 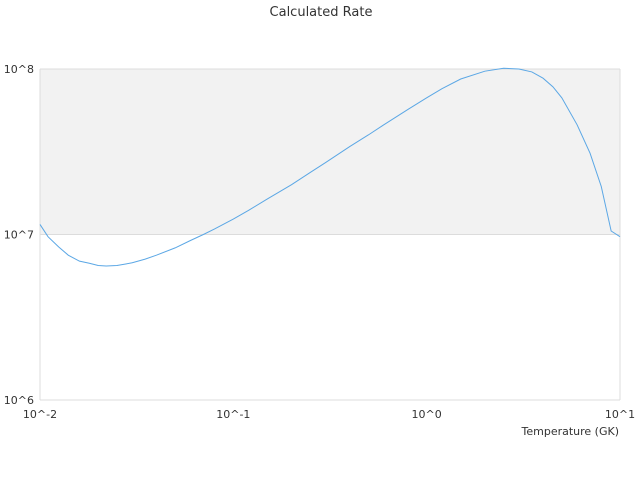 I want to click on chart-title: Calculated Rate, so click(x=321, y=12).